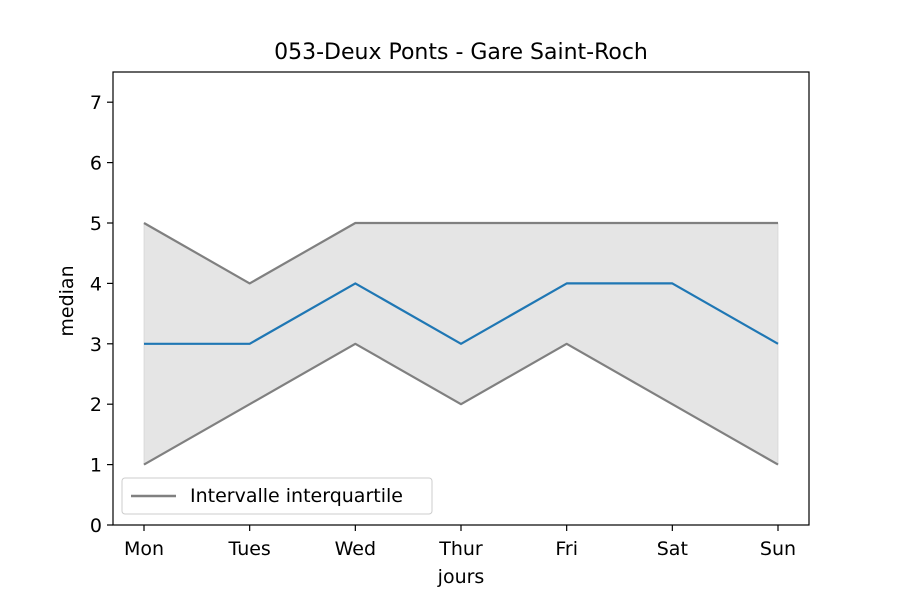 The image size is (900, 600). I want to click on x-tick-label: Wed, so click(355, 549).